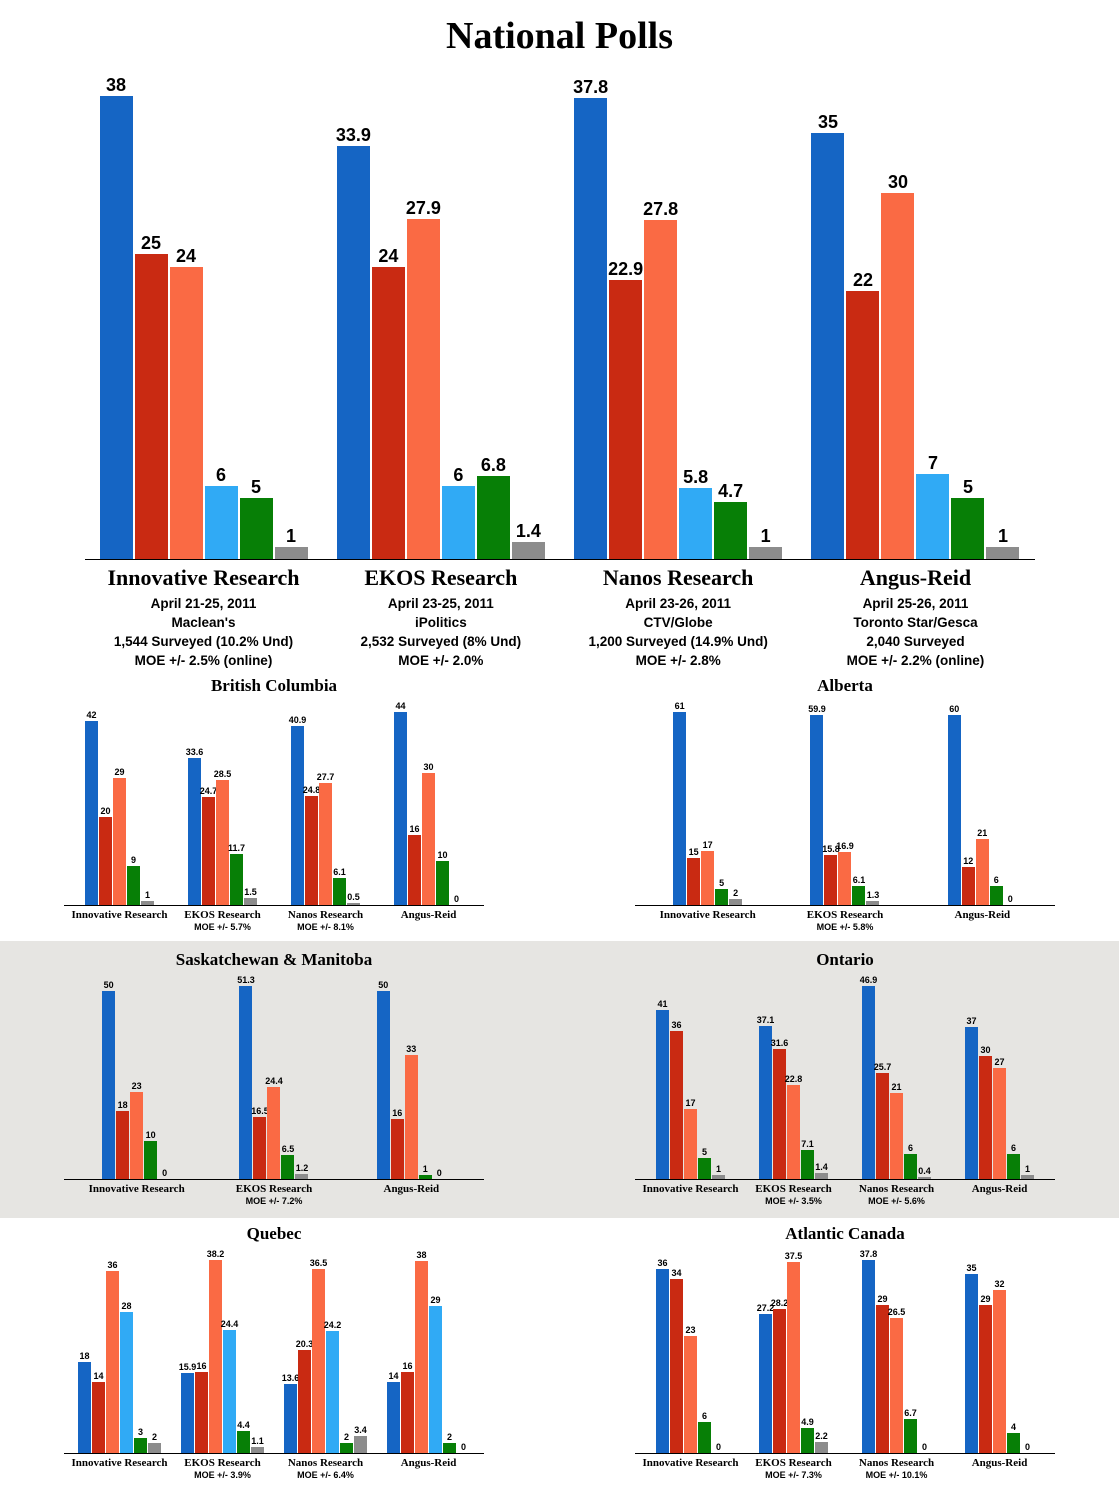  I want to click on bar-cell: 37.8, so click(868, 1351).